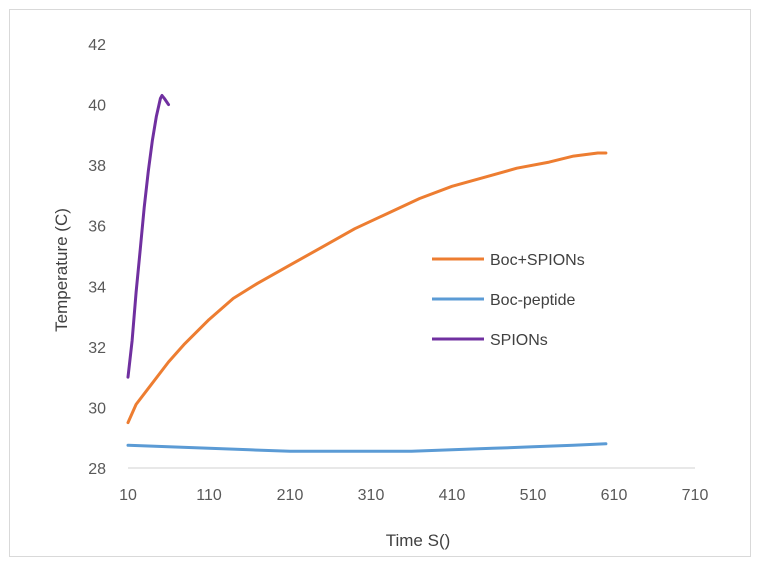  Describe the element at coordinates (533, 495) in the screenshot. I see `x-tick-label: 510` at that location.